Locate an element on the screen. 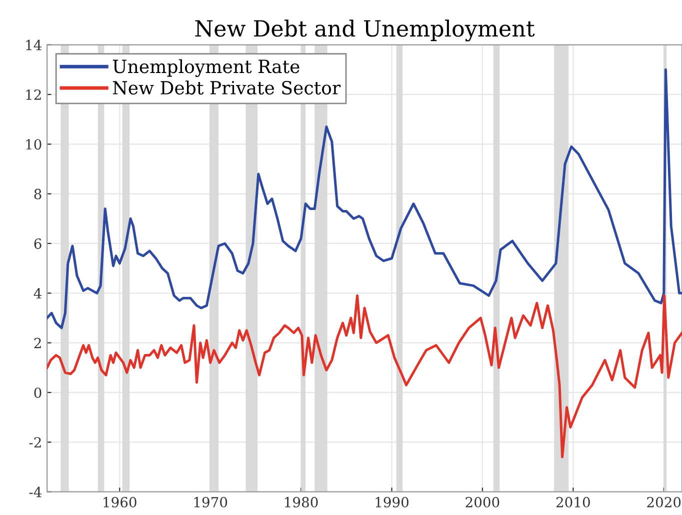 The width and height of the screenshot is (682, 515). x-tick-label: 1990 is located at coordinates (392, 502).